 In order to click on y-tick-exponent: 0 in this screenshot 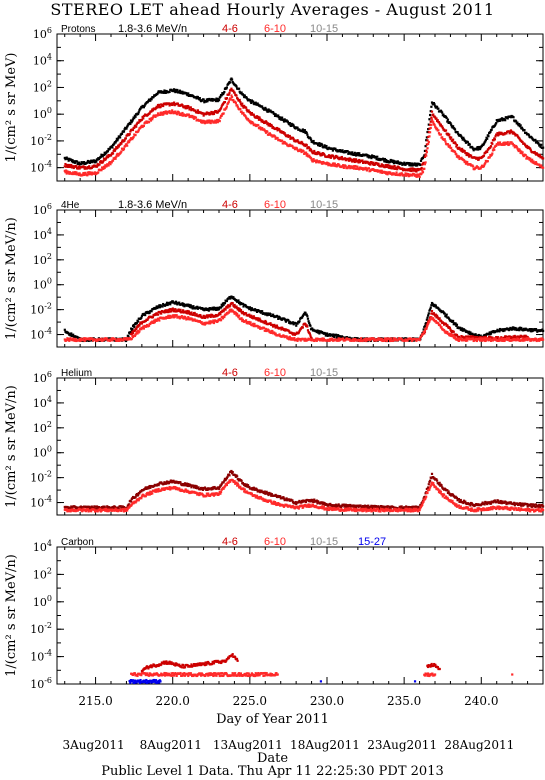, I will do `click(49, 449)`.